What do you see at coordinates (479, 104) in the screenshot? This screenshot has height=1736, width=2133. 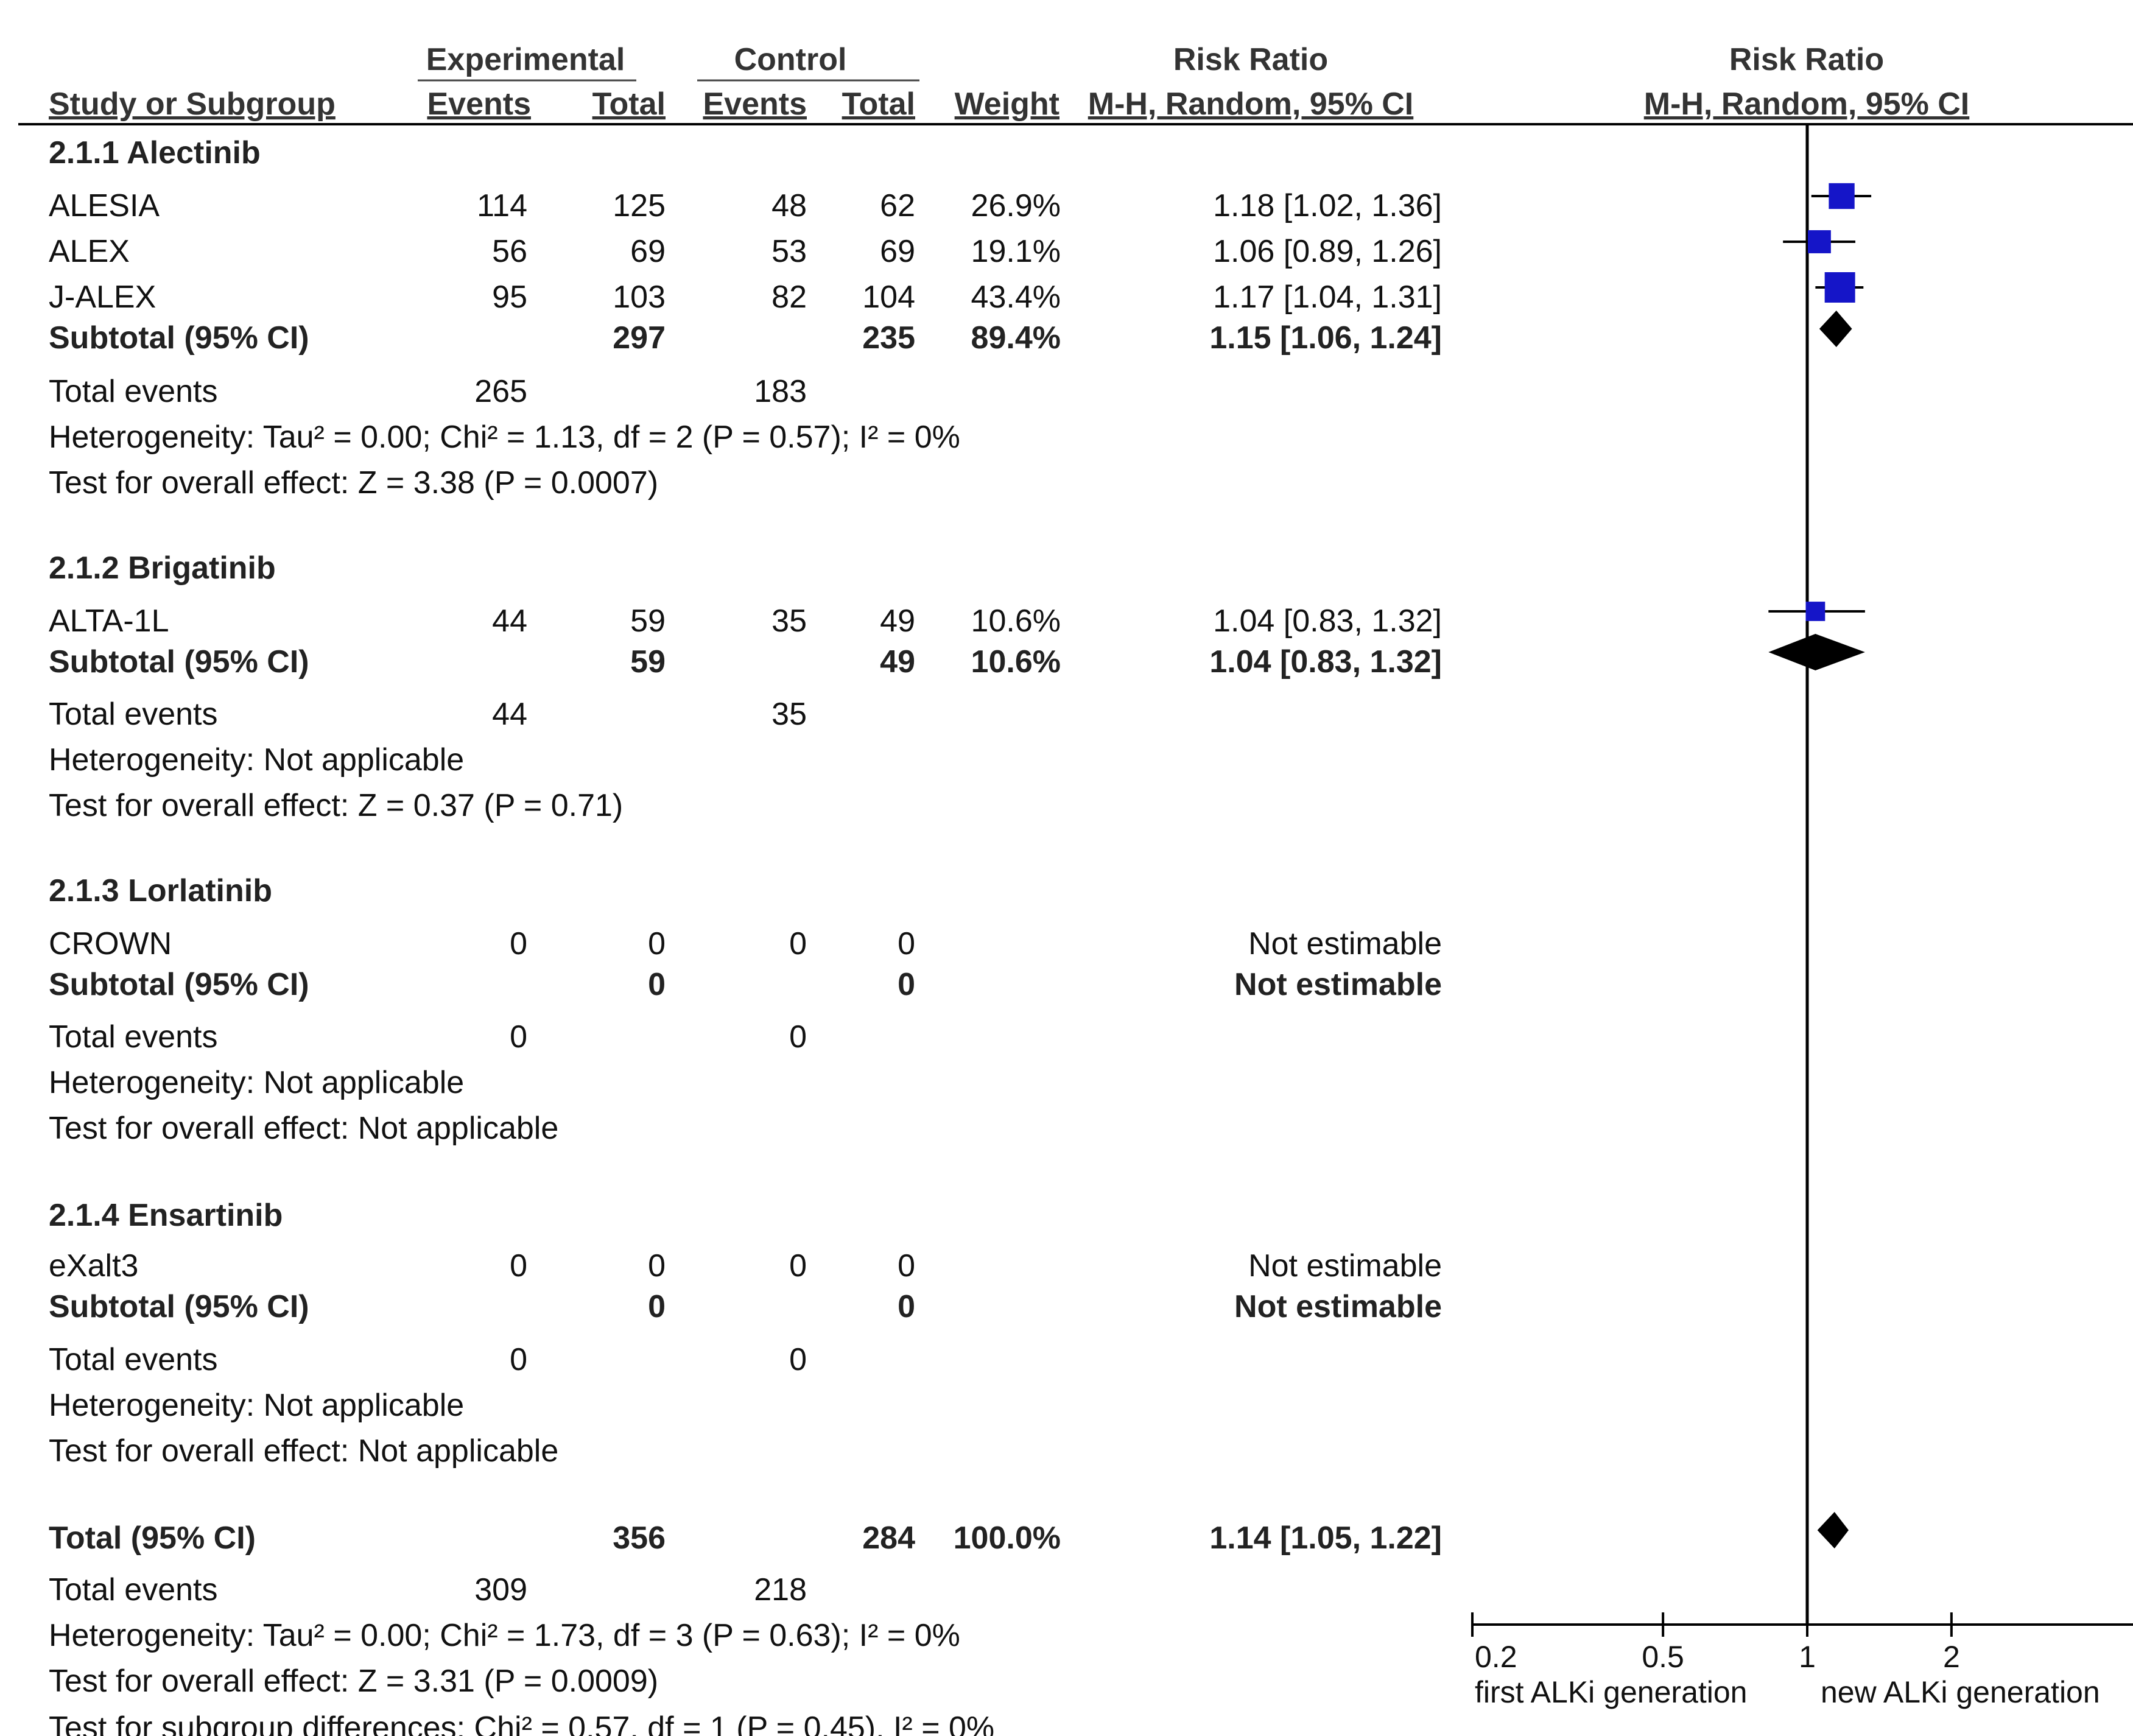 I see `exp-events-header: Events` at bounding box center [479, 104].